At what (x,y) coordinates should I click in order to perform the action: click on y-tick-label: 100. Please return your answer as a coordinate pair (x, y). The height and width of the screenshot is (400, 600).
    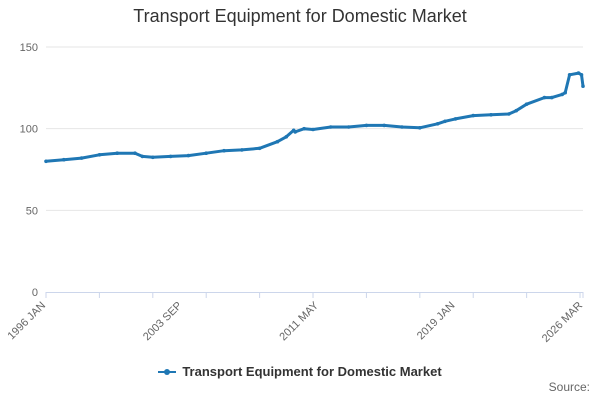
    Looking at the image, I should click on (29, 130).